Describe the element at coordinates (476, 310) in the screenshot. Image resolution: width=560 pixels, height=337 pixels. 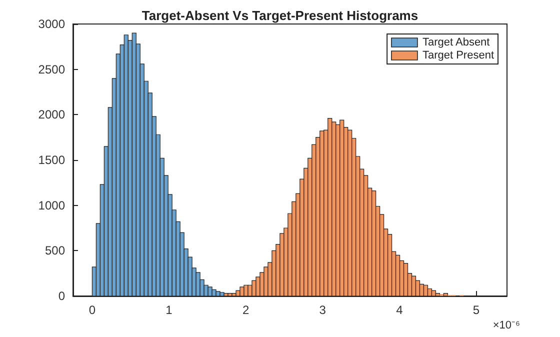
I see `x-tick-label: 5` at that location.